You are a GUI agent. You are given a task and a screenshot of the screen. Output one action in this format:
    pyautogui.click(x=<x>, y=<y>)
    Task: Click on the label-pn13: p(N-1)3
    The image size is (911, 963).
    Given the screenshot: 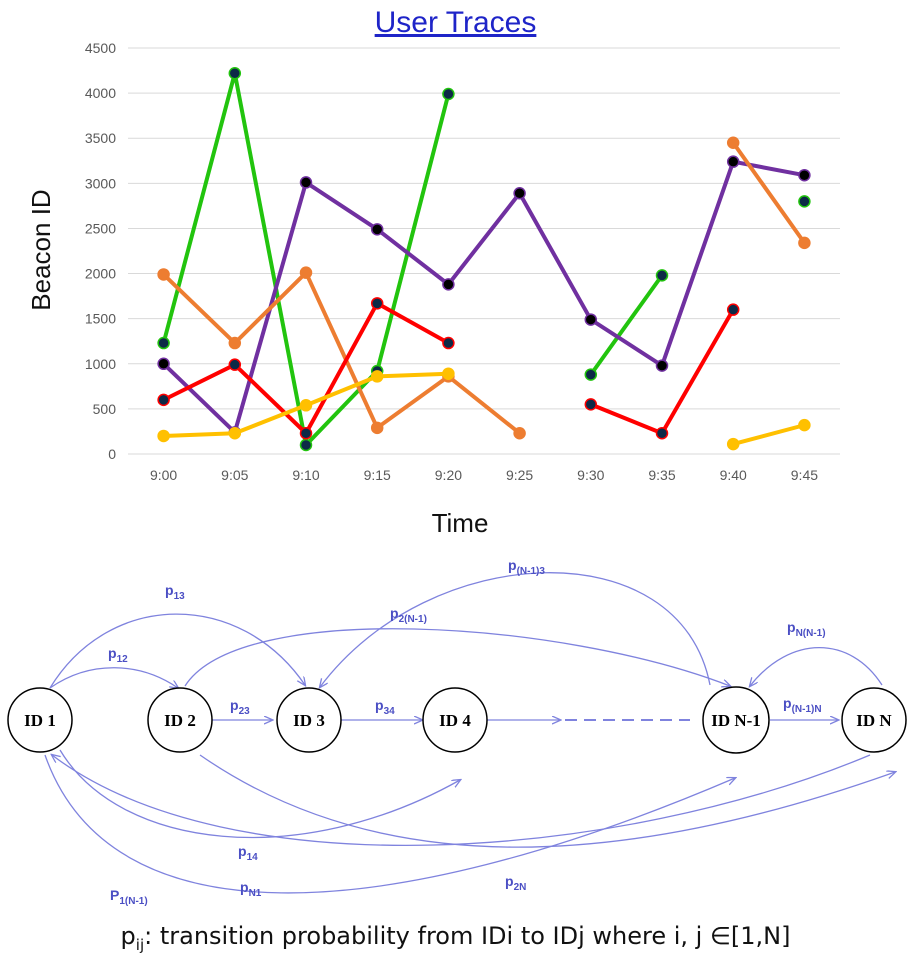 What is the action you would take?
    pyautogui.click(x=526, y=567)
    